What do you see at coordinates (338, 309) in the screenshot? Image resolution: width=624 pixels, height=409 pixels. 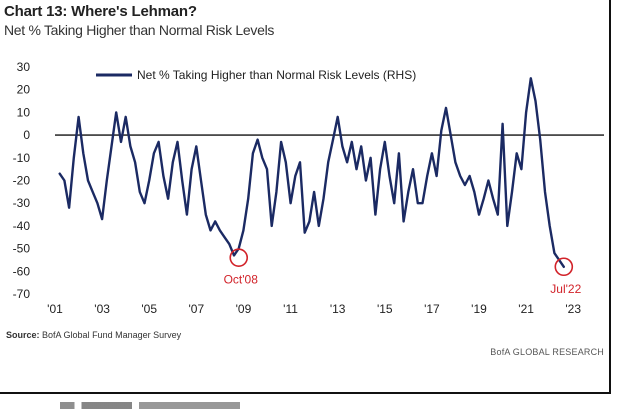 I see `x-tick-label: '13` at bounding box center [338, 309].